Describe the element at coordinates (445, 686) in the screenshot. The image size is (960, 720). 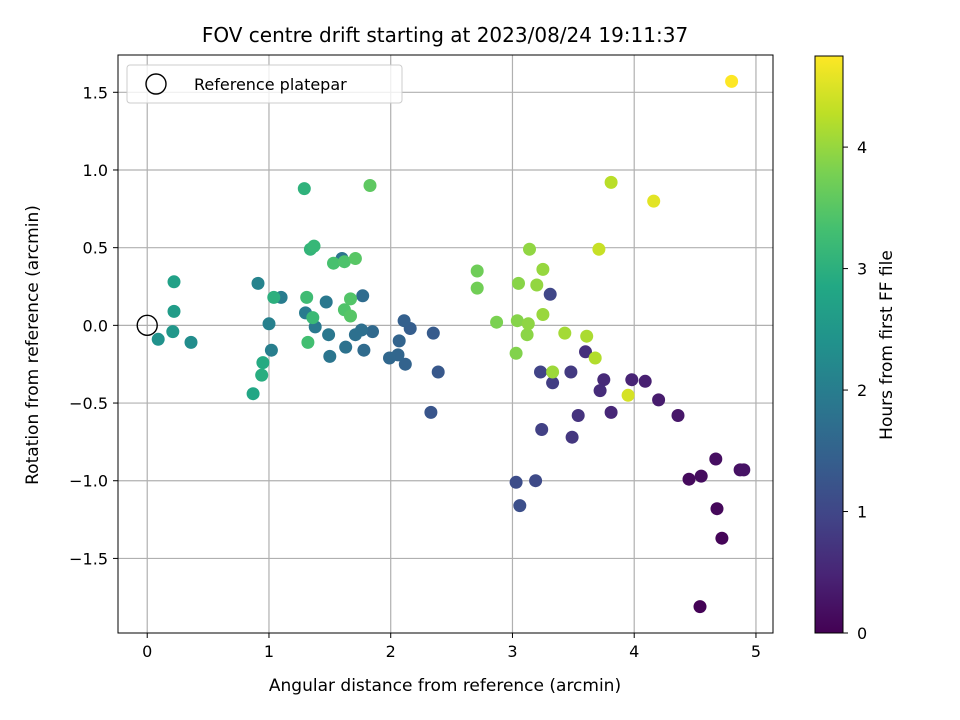
I see `x-axis-label: Angular distance from reference (arcmin)` at that location.